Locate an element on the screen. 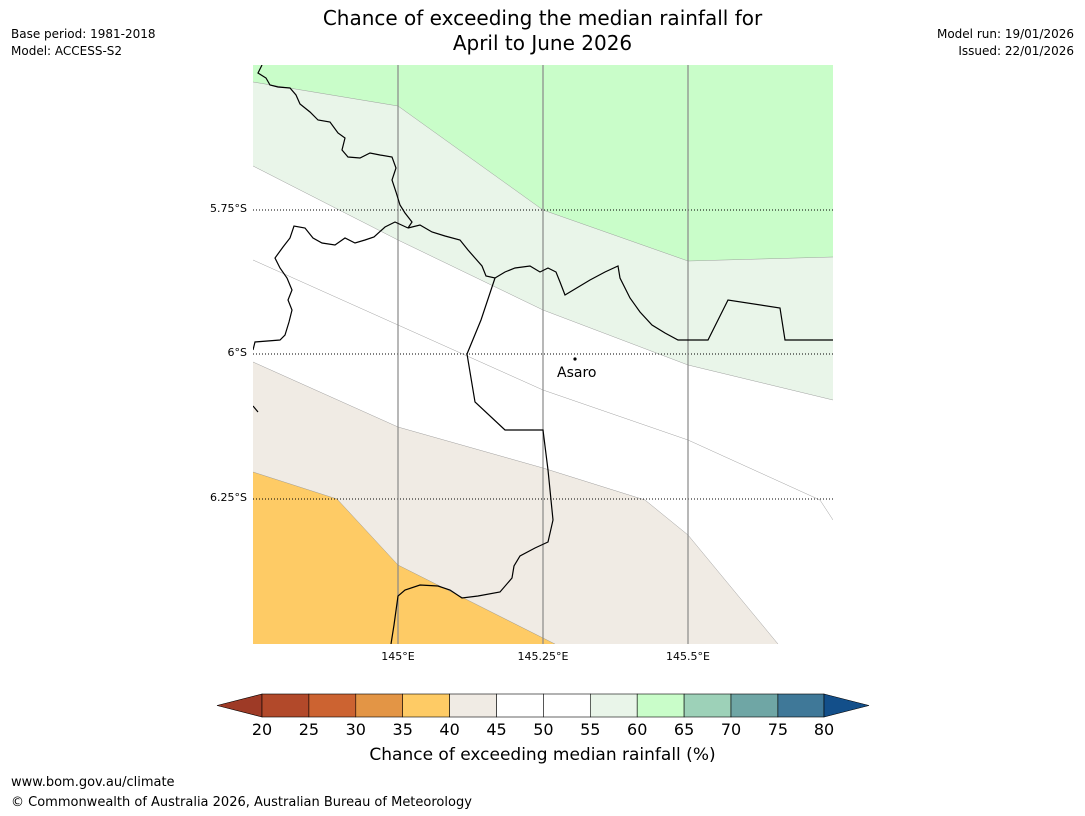  asaro-dot is located at coordinates (575, 359).